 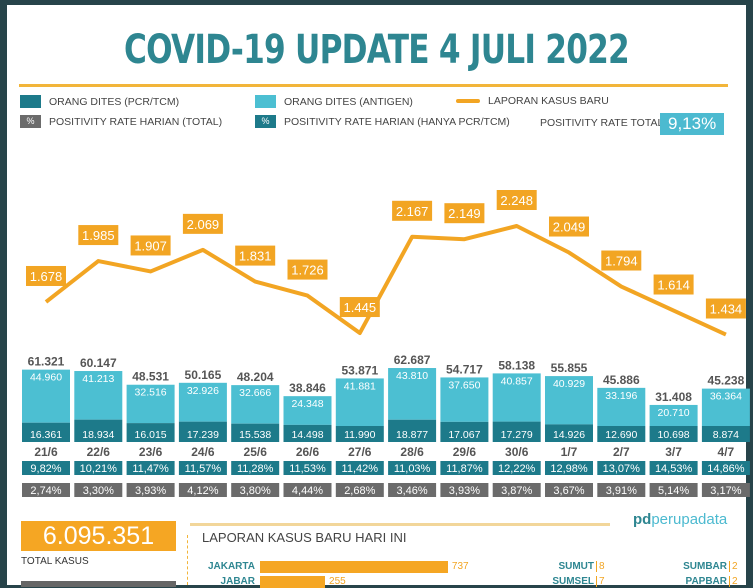 I want to click on bar-antigen-label: 32.516, so click(x=151, y=393).